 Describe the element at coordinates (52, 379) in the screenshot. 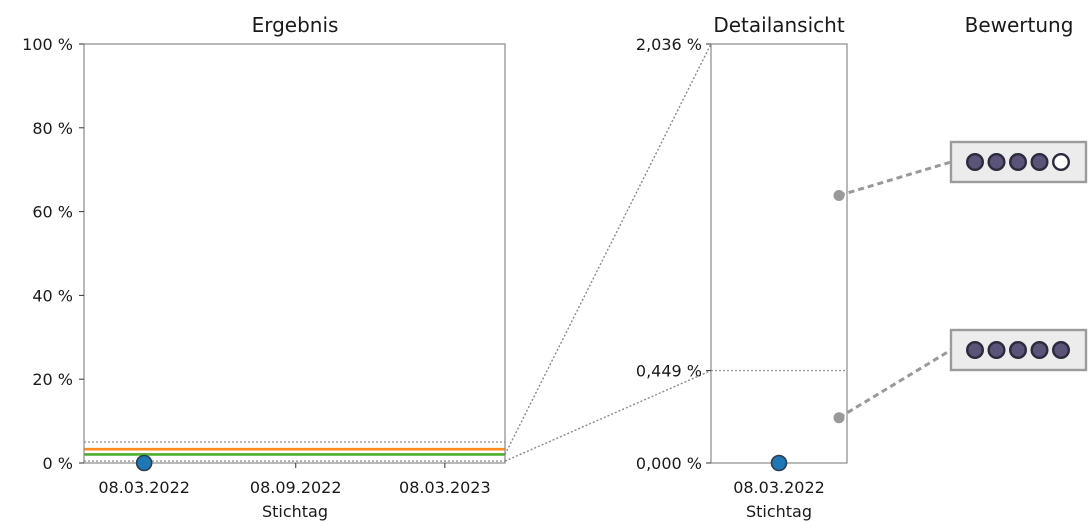

I see `main-y-tick-label: 20 %` at that location.